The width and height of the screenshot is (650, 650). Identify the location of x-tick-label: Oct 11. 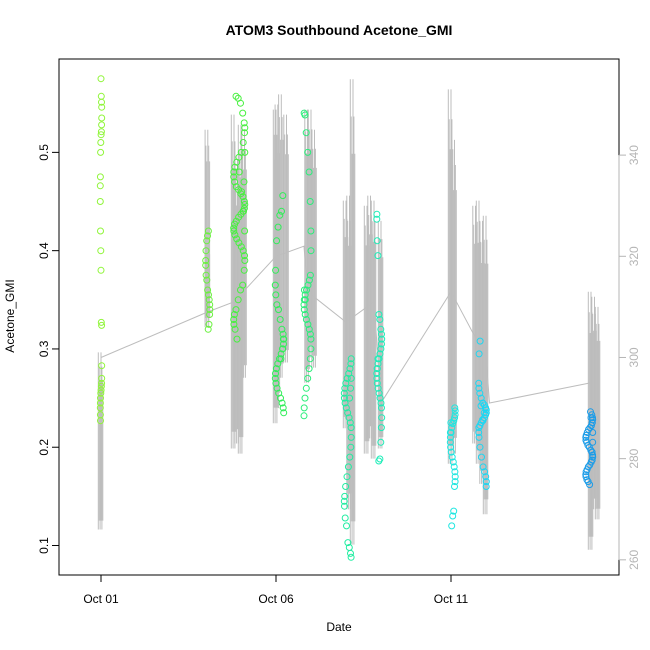
(451, 599).